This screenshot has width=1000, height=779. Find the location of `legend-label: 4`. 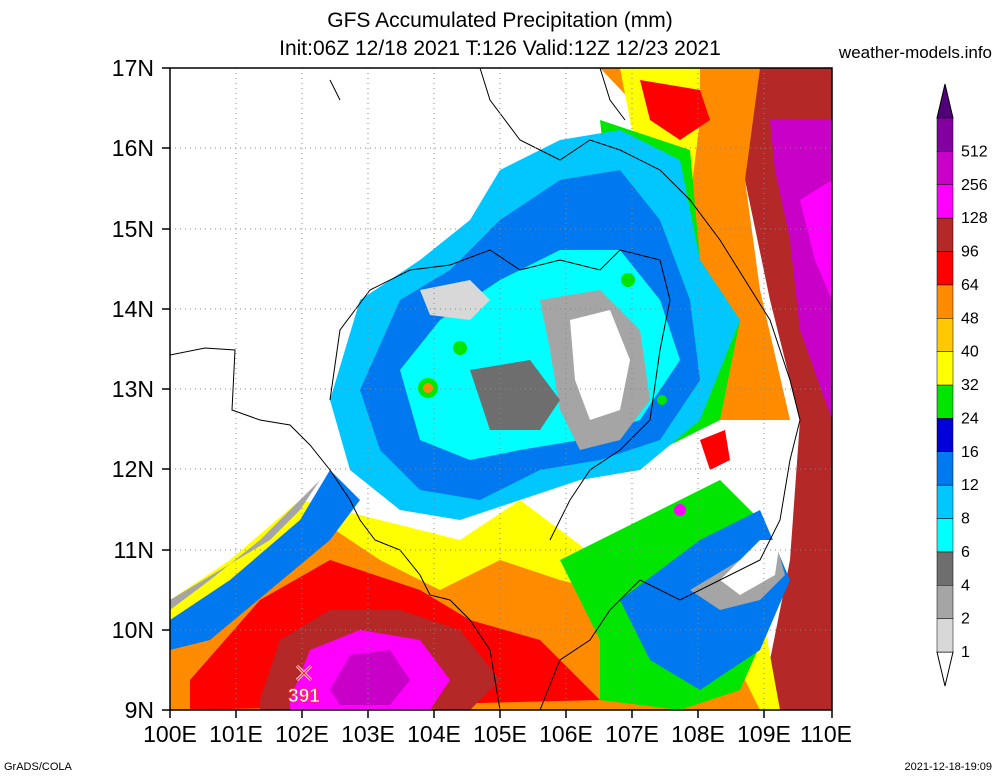

legend-label: 4 is located at coordinates (965, 585).